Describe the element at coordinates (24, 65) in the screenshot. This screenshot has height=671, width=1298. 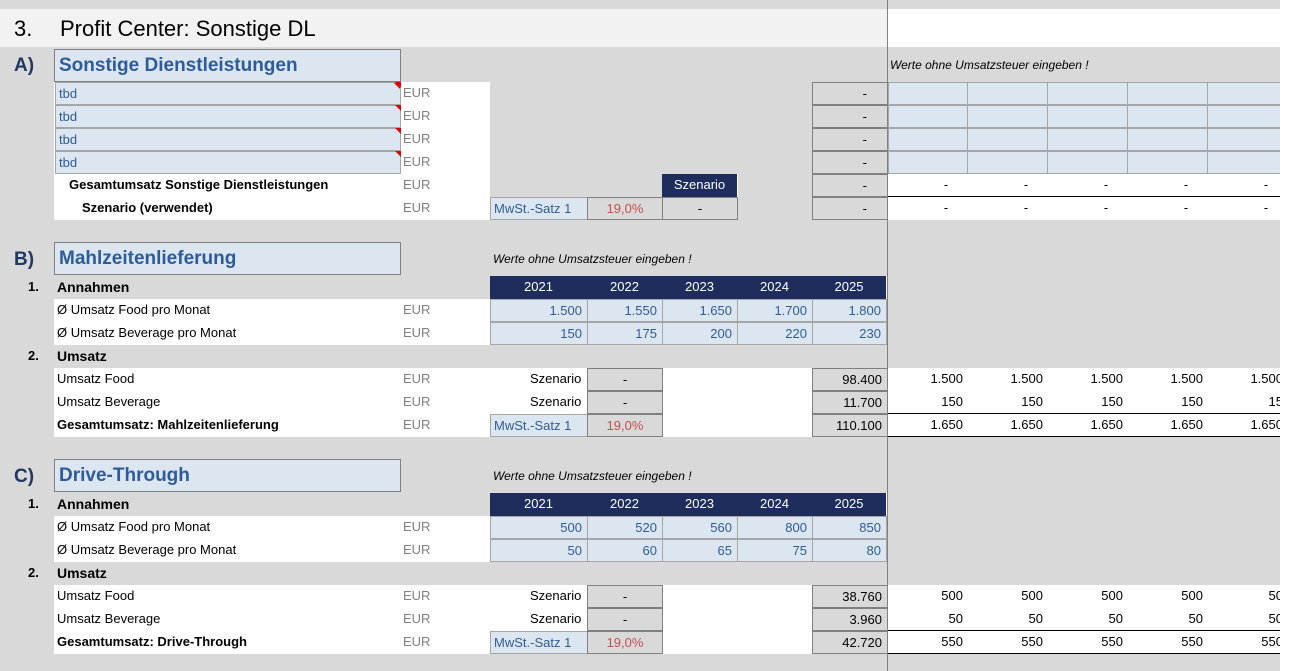
I see `section-a-letter: A)` at that location.